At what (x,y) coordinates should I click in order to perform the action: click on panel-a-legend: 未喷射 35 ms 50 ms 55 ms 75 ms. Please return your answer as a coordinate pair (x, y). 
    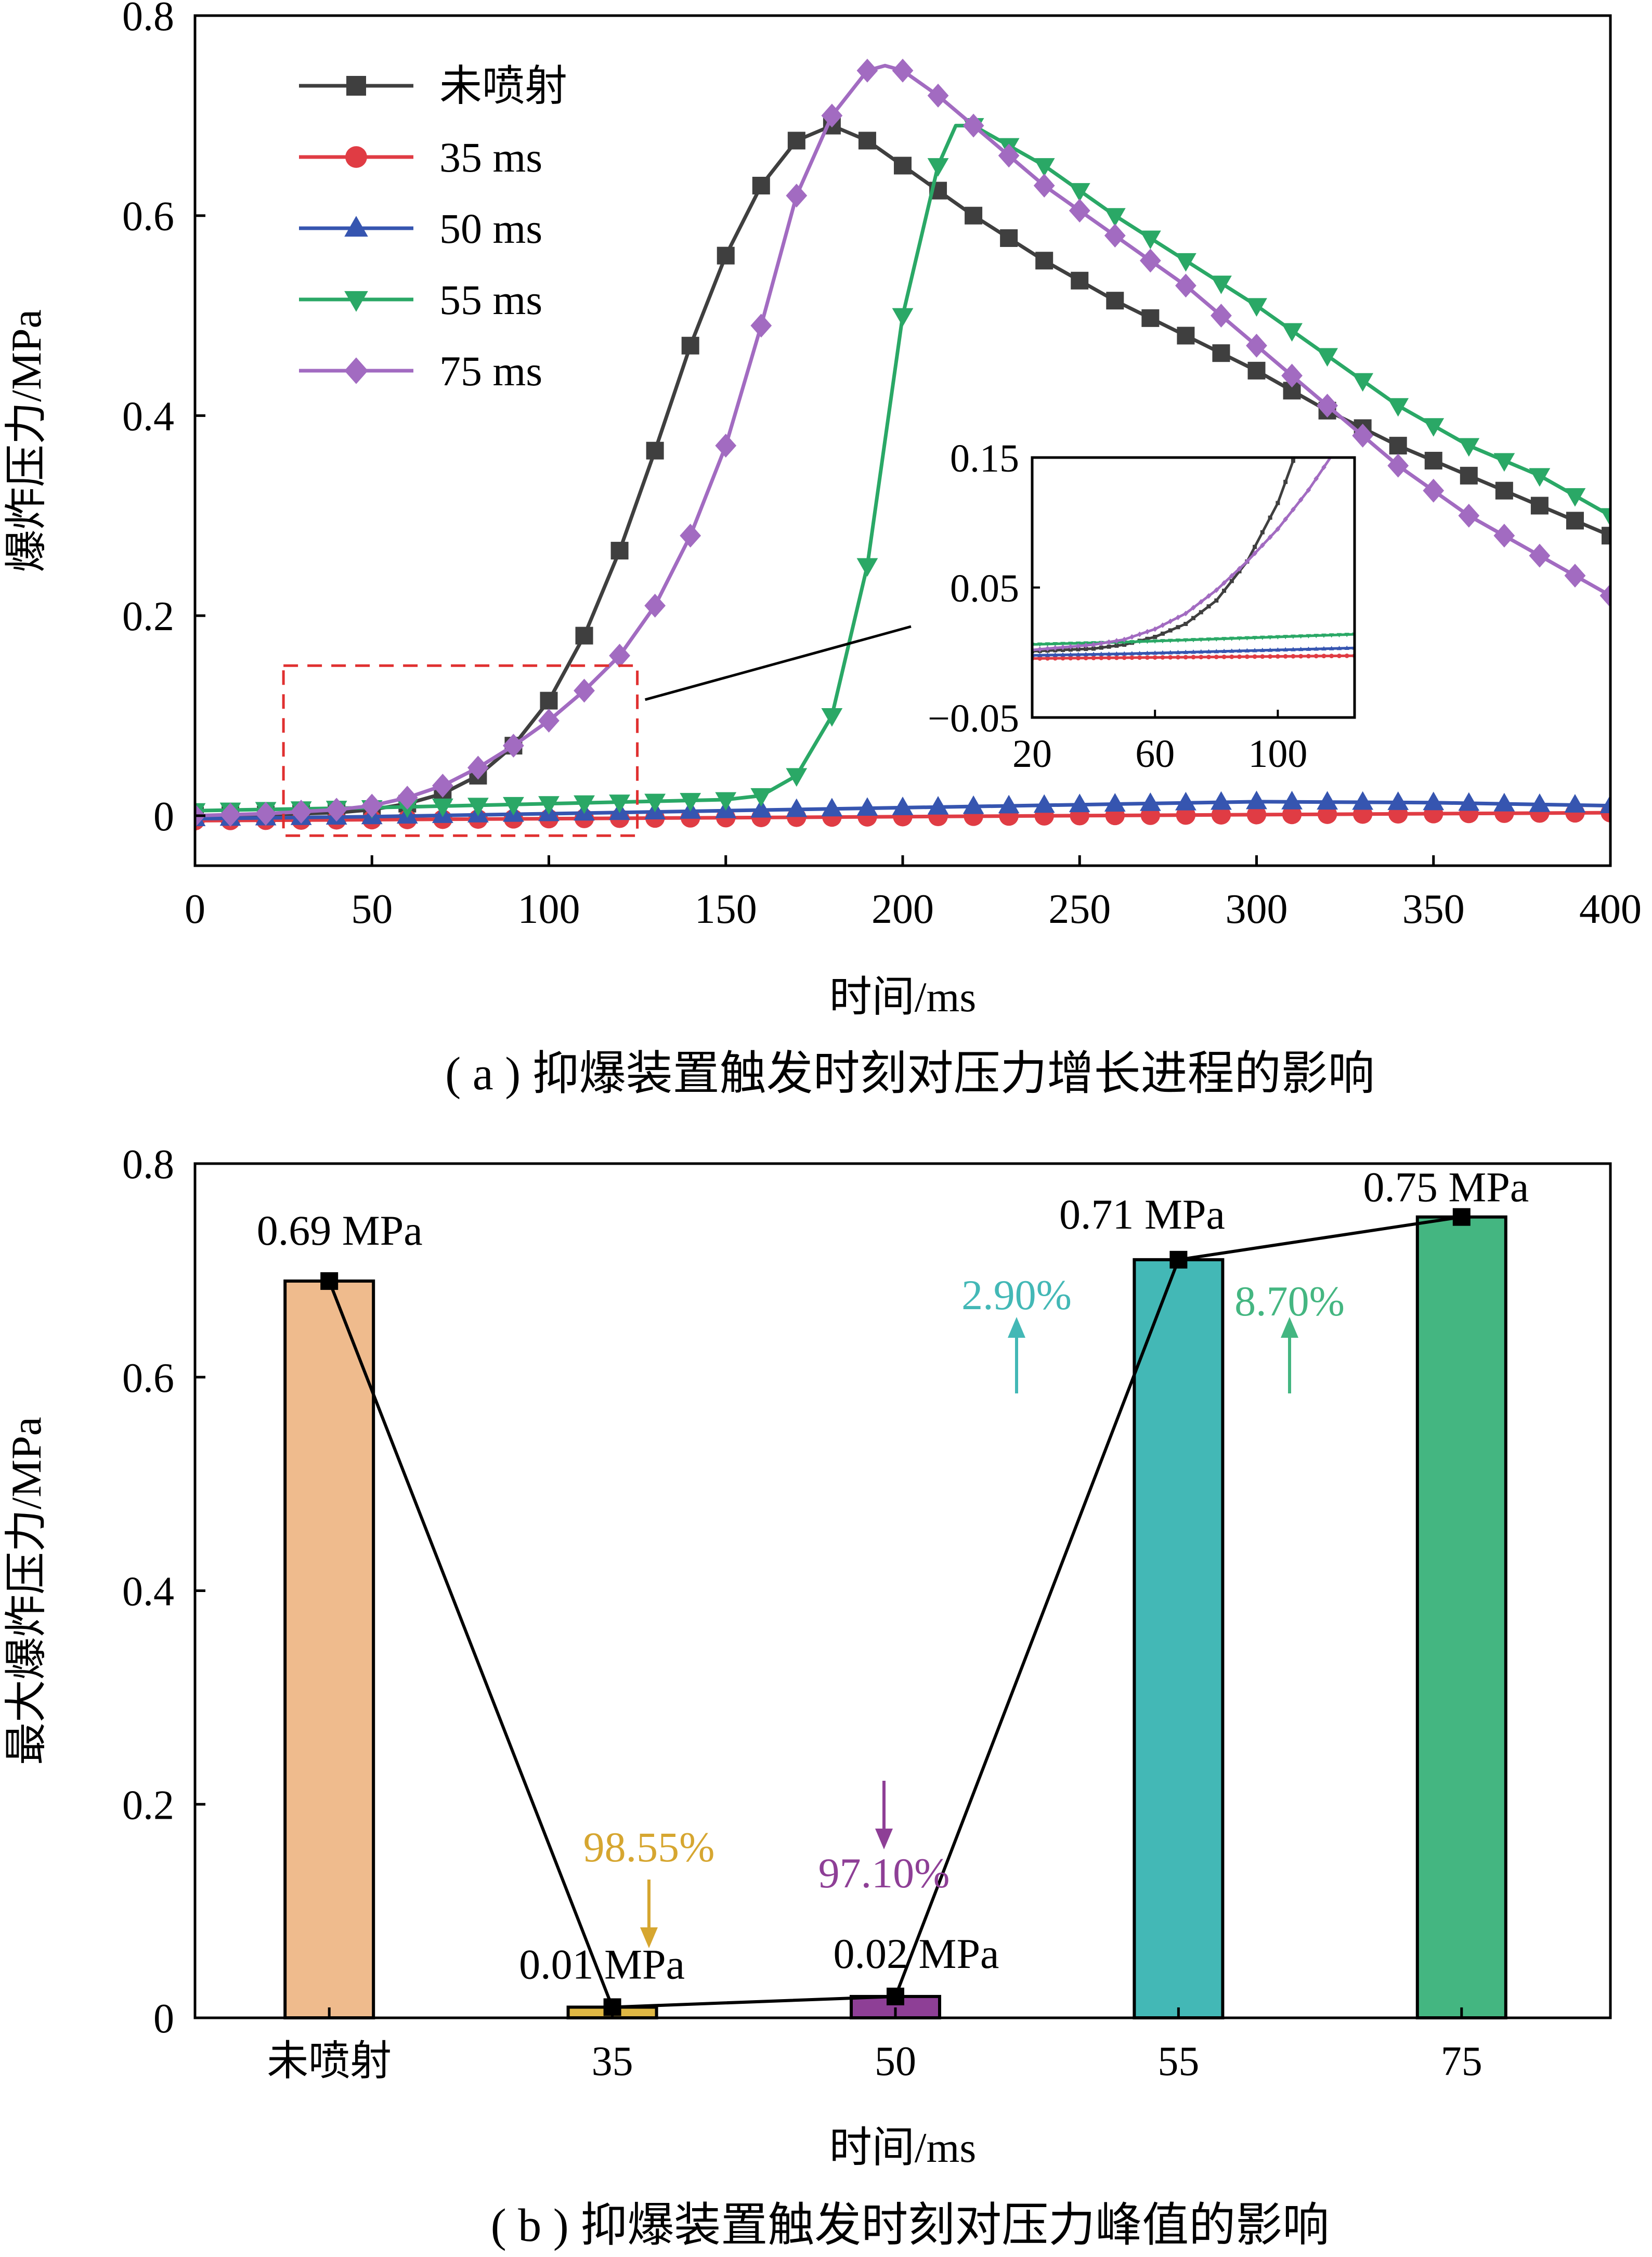
    Looking at the image, I should click on (433, 228).